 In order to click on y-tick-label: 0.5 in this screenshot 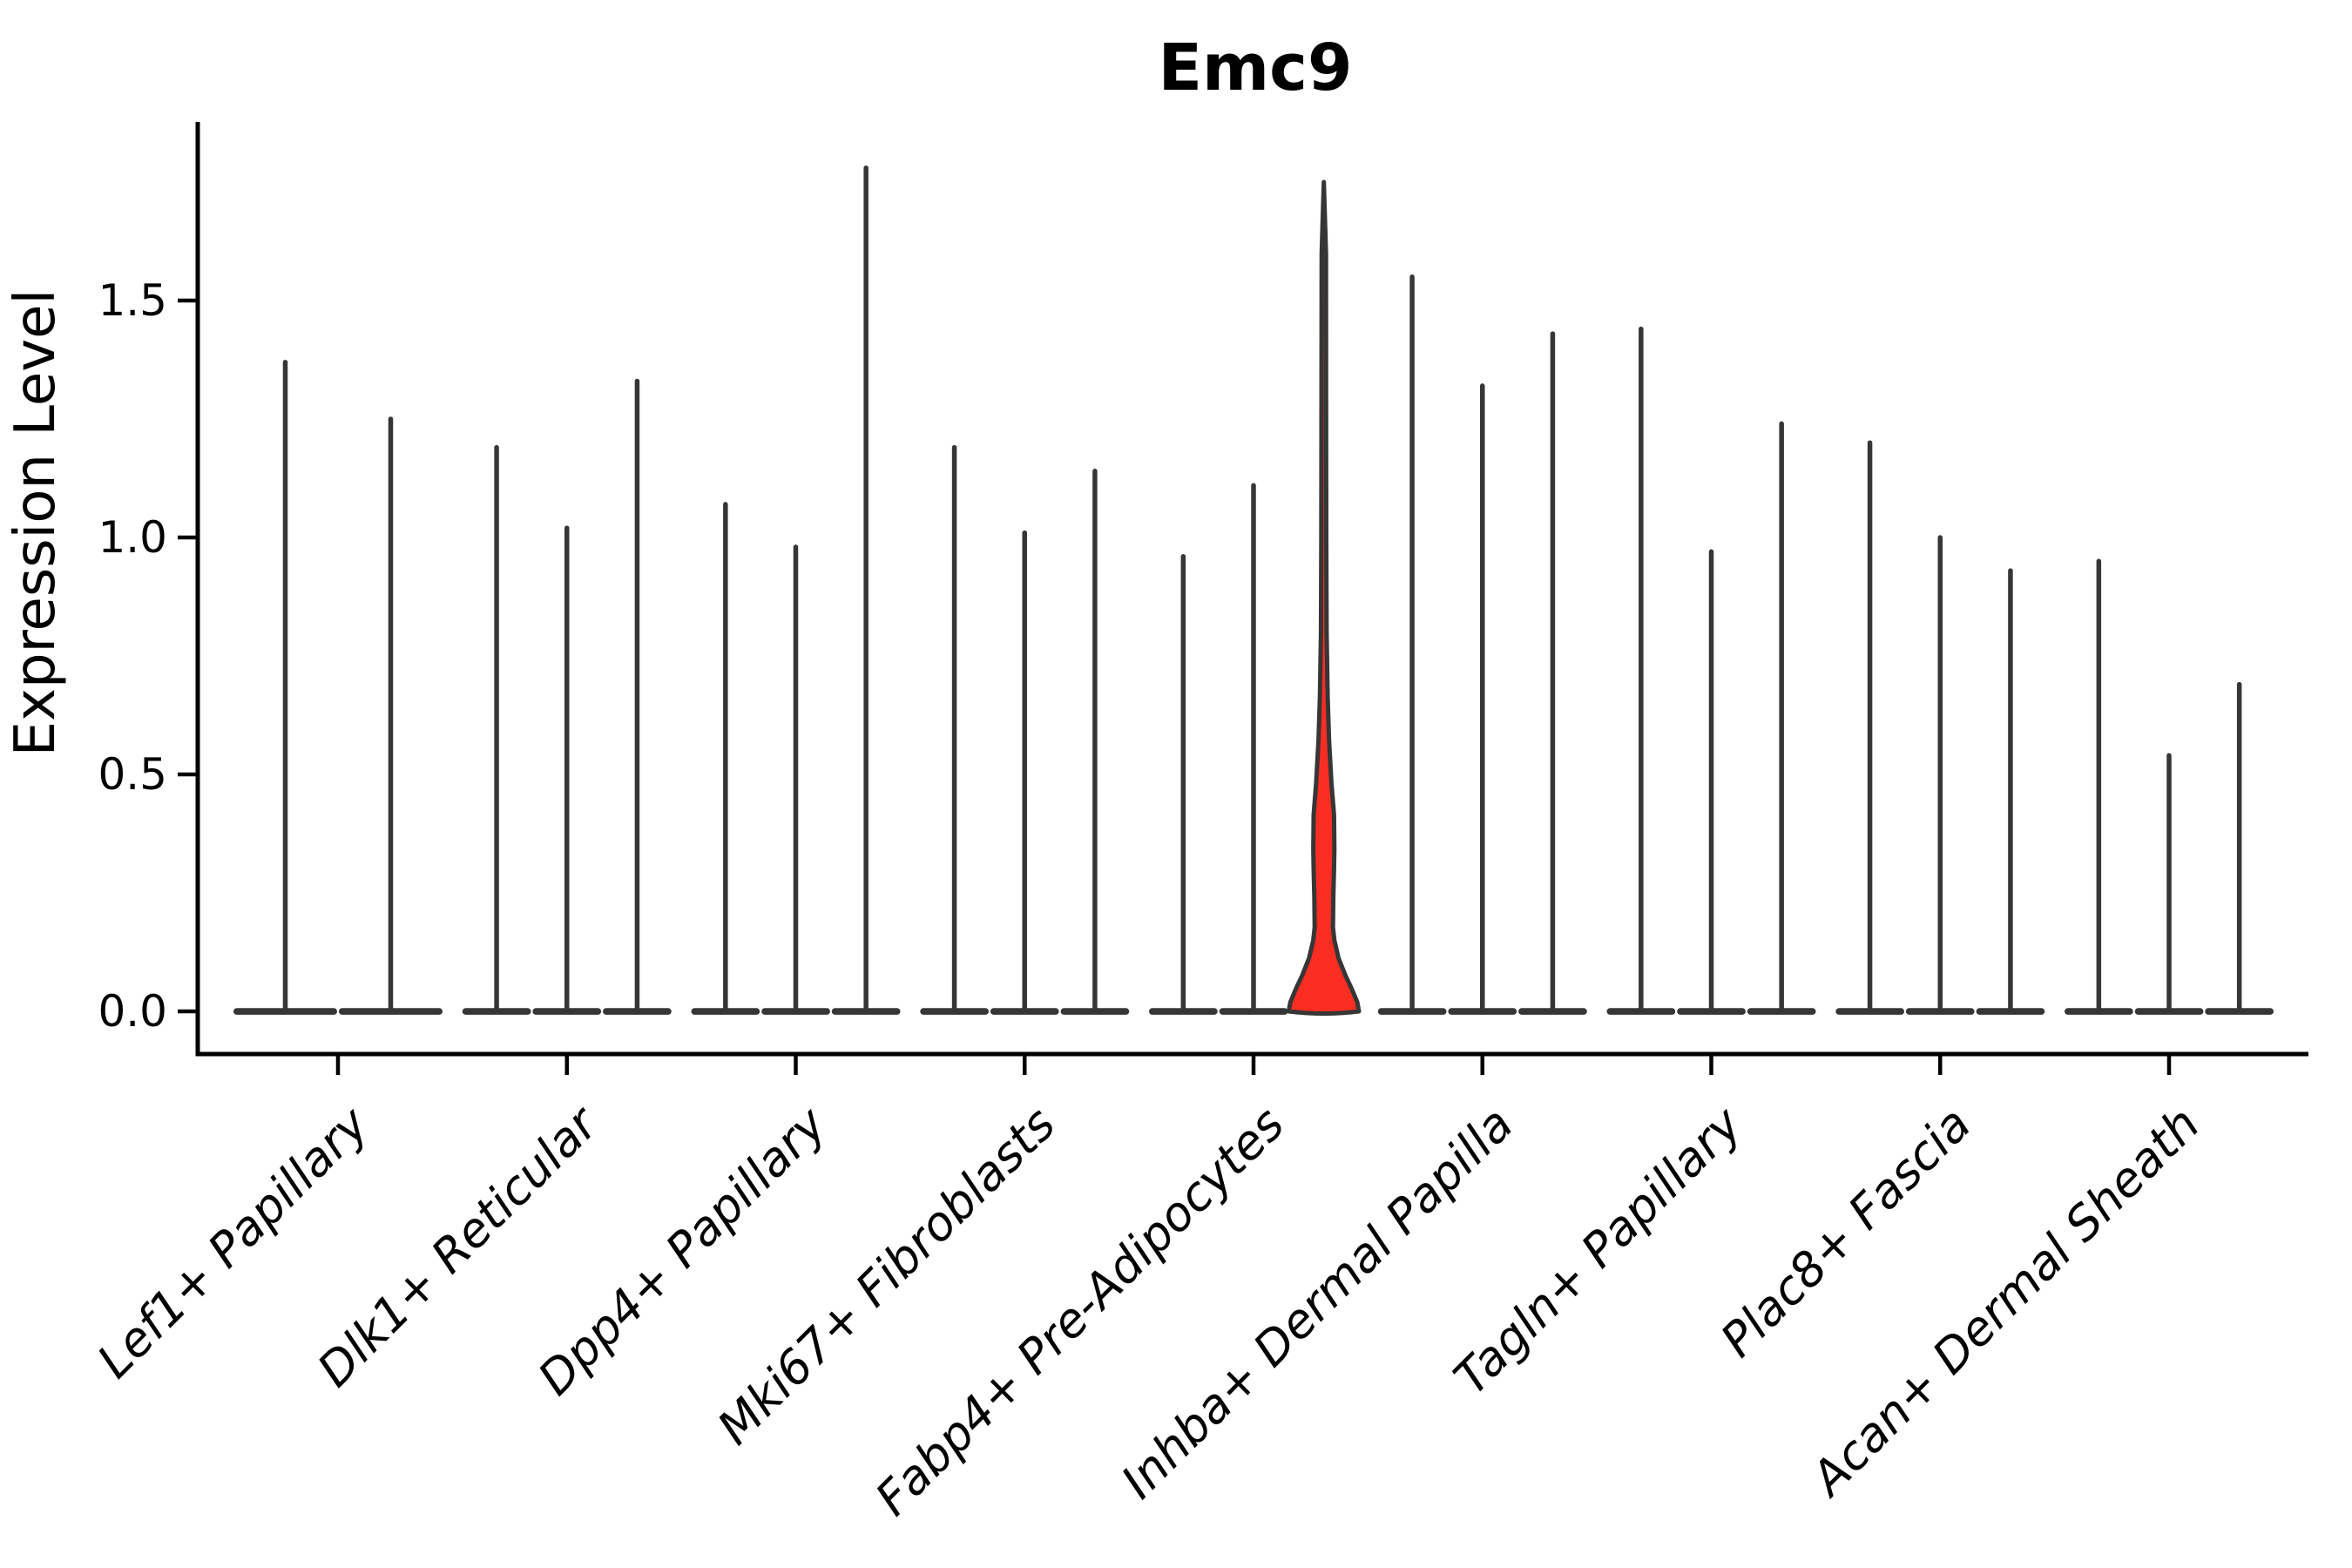, I will do `click(132, 775)`.